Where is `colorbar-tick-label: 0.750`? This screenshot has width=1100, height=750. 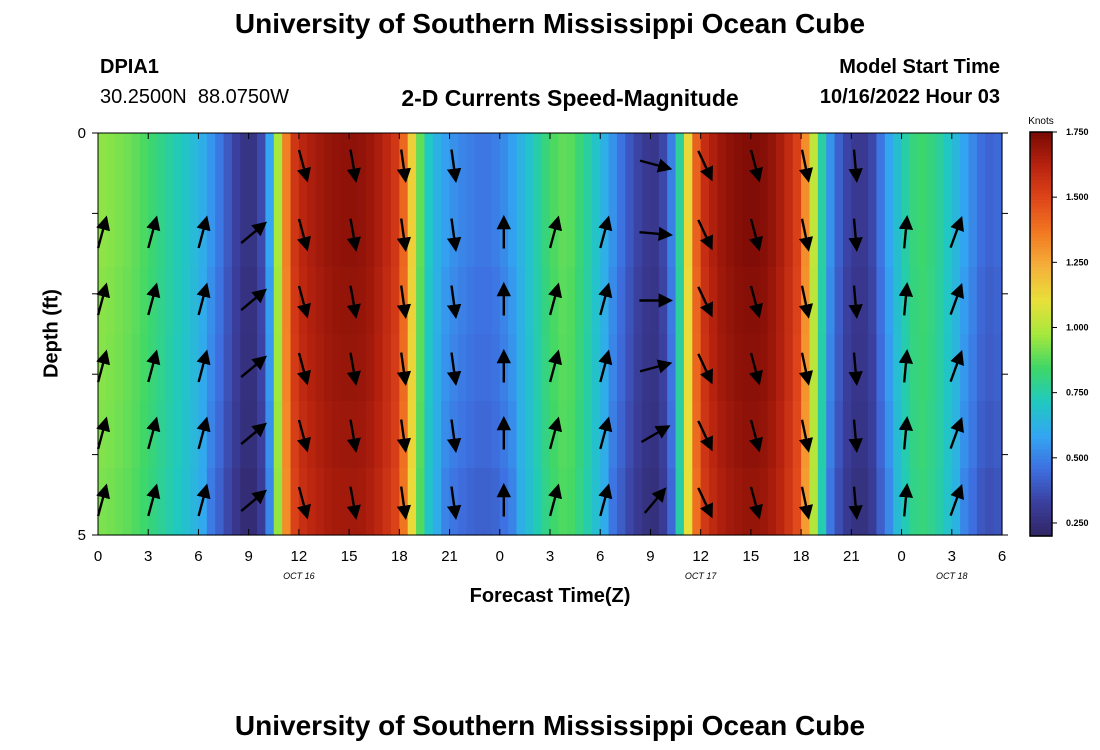
colorbar-tick-label: 0.750 is located at coordinates (1077, 393).